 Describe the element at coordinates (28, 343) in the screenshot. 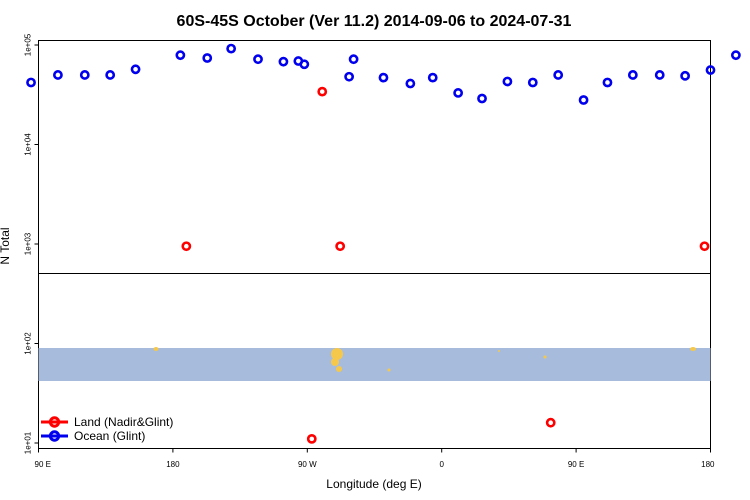

I see `y-tick-label: 1e+02` at that location.